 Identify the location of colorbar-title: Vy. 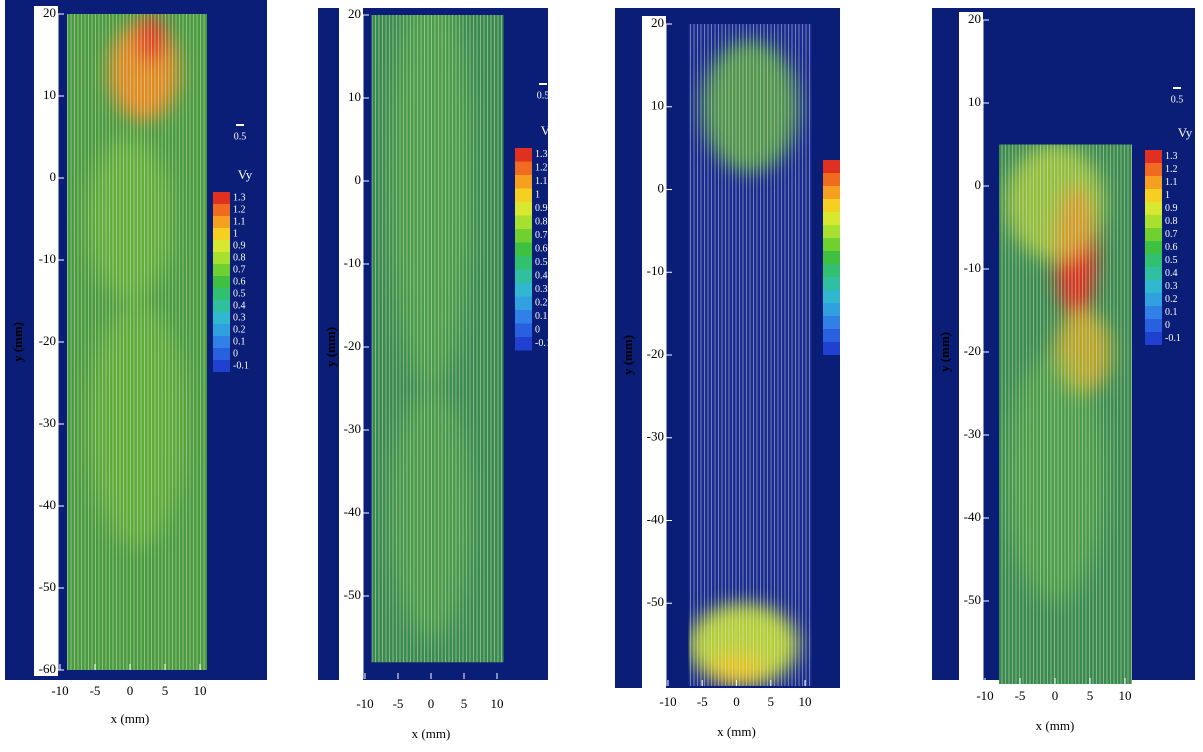
(548, 130).